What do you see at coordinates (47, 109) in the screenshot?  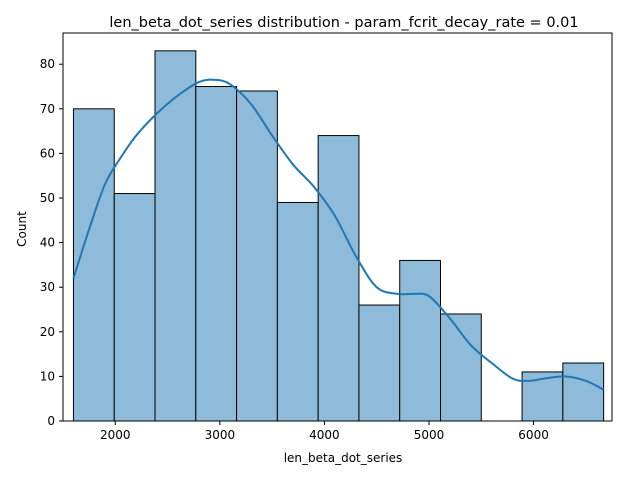 I see `y-tick-label: 70` at bounding box center [47, 109].